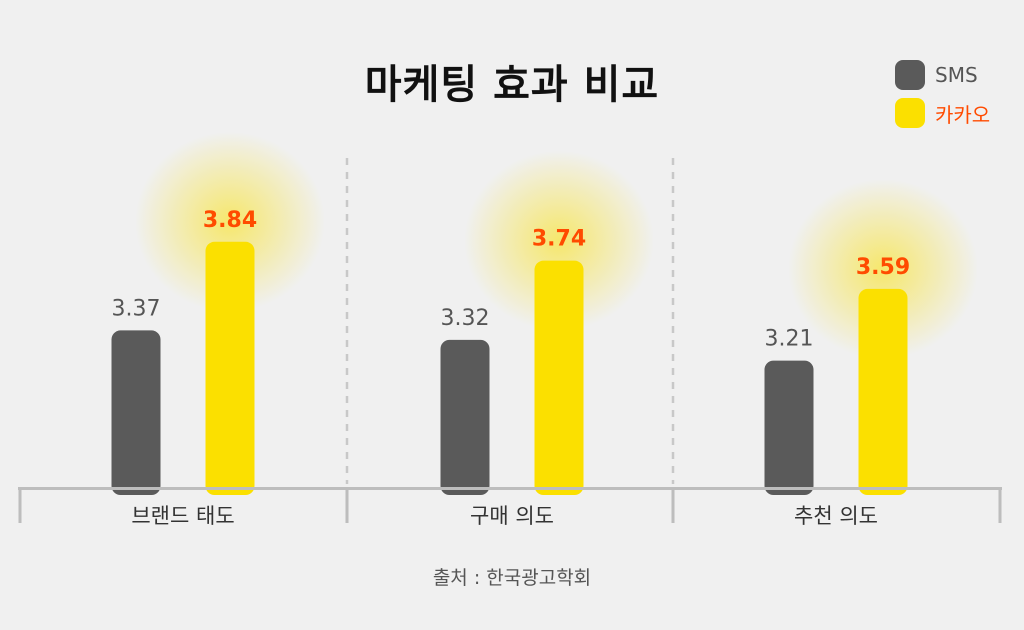 Image resolution: width=1024 pixels, height=630 pixels. Describe the element at coordinates (512, 578) in the screenshot. I see `source-note: 출처 : 한국광고학회` at that location.